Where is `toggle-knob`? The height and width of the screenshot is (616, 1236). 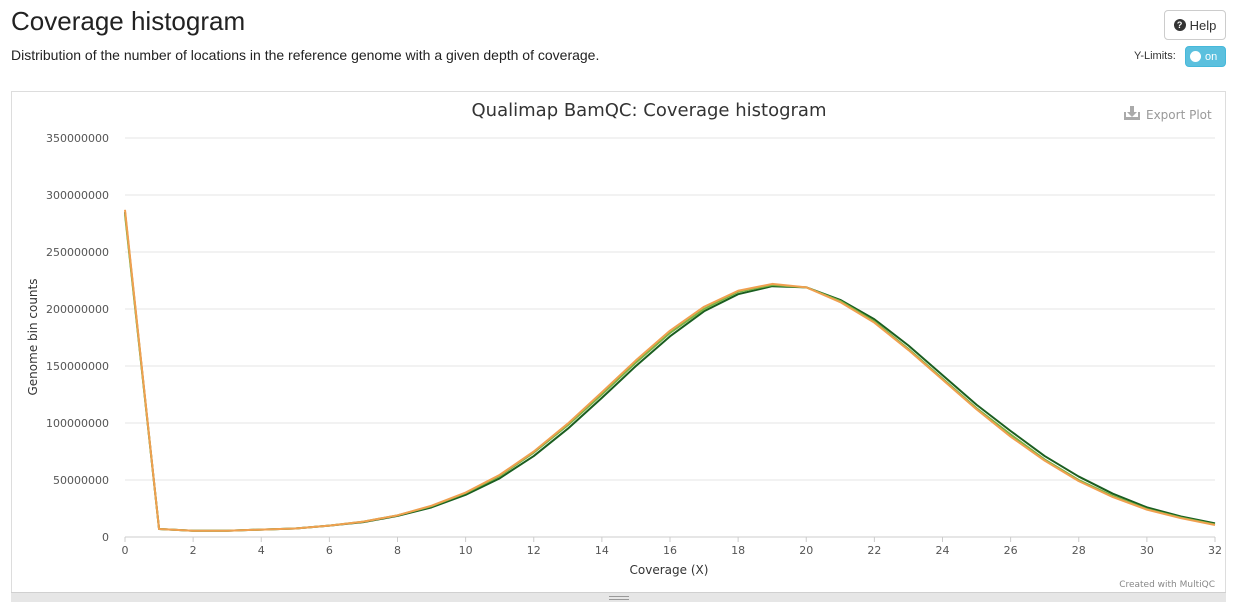 toggle-knob is located at coordinates (1195, 56).